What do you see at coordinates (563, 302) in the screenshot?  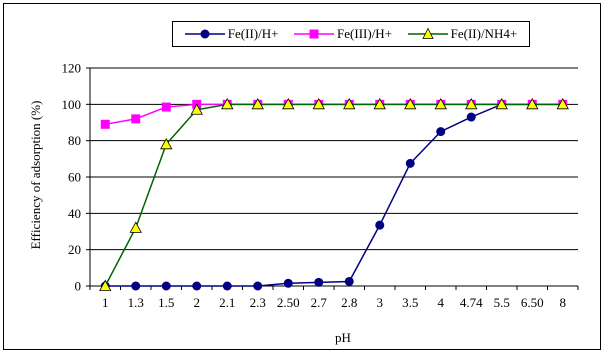 I see `x-tick-label: 8` at bounding box center [563, 302].